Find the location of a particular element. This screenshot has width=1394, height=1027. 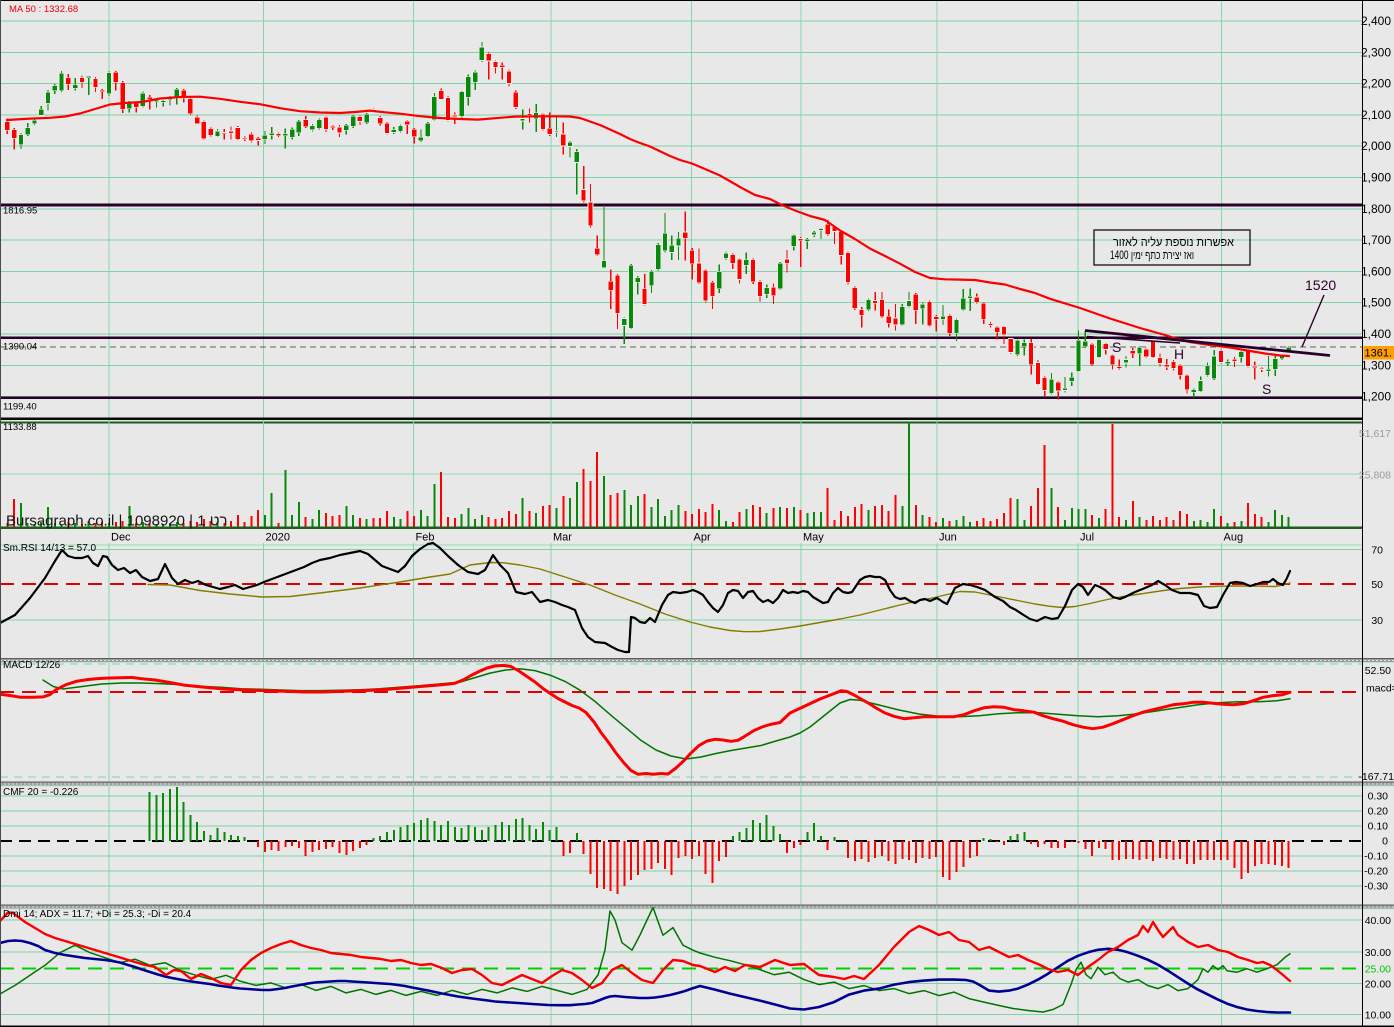

svg-text: 2020 is located at coordinates (278, 538).